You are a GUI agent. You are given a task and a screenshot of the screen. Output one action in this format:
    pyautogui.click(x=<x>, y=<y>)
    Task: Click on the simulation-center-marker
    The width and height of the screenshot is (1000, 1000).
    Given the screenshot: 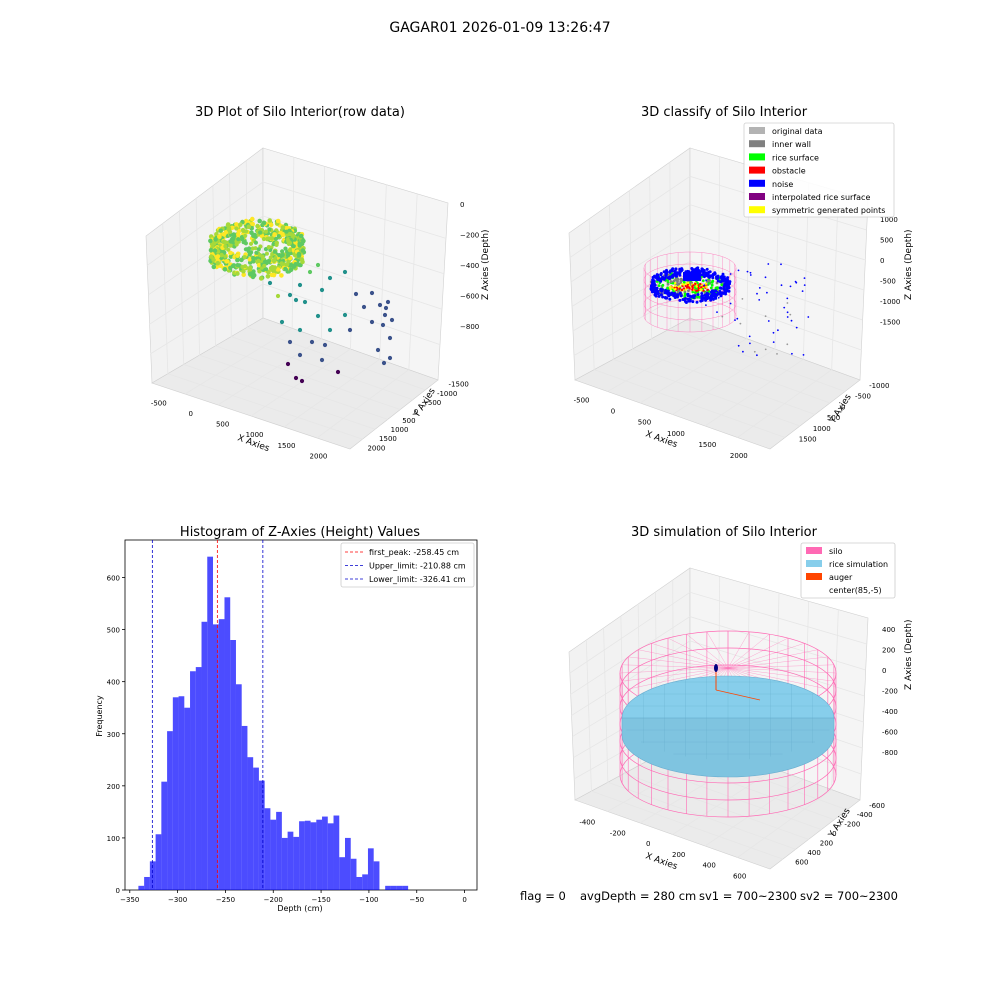 What is the action you would take?
    pyautogui.click(x=716, y=668)
    